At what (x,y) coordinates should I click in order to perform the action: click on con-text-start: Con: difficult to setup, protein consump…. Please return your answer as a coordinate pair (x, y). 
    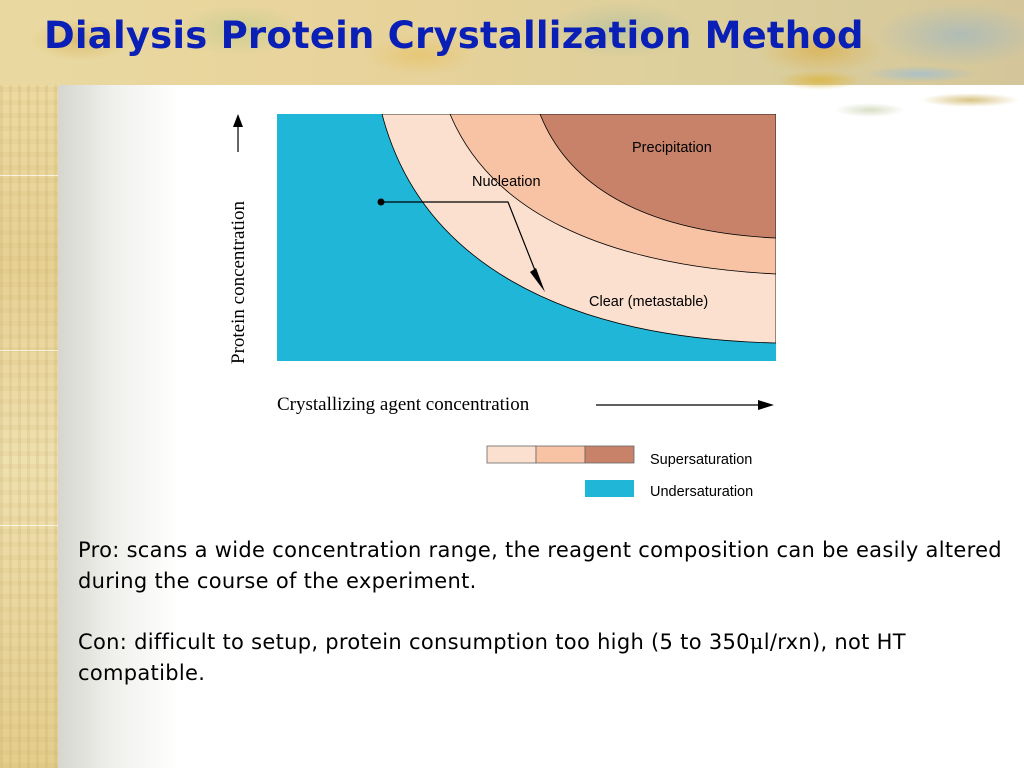
    Looking at the image, I should click on (414, 642).